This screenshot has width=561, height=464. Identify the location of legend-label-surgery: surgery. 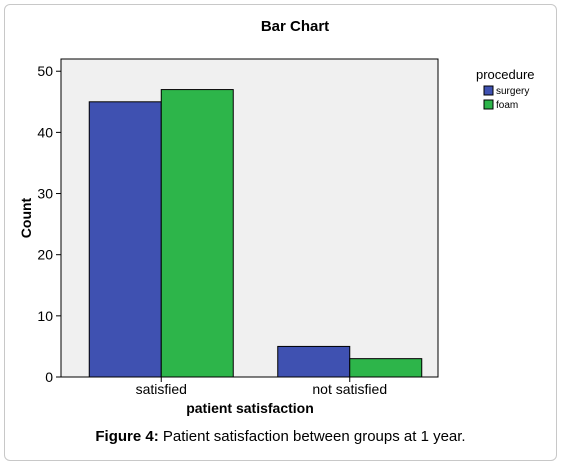
(512, 91).